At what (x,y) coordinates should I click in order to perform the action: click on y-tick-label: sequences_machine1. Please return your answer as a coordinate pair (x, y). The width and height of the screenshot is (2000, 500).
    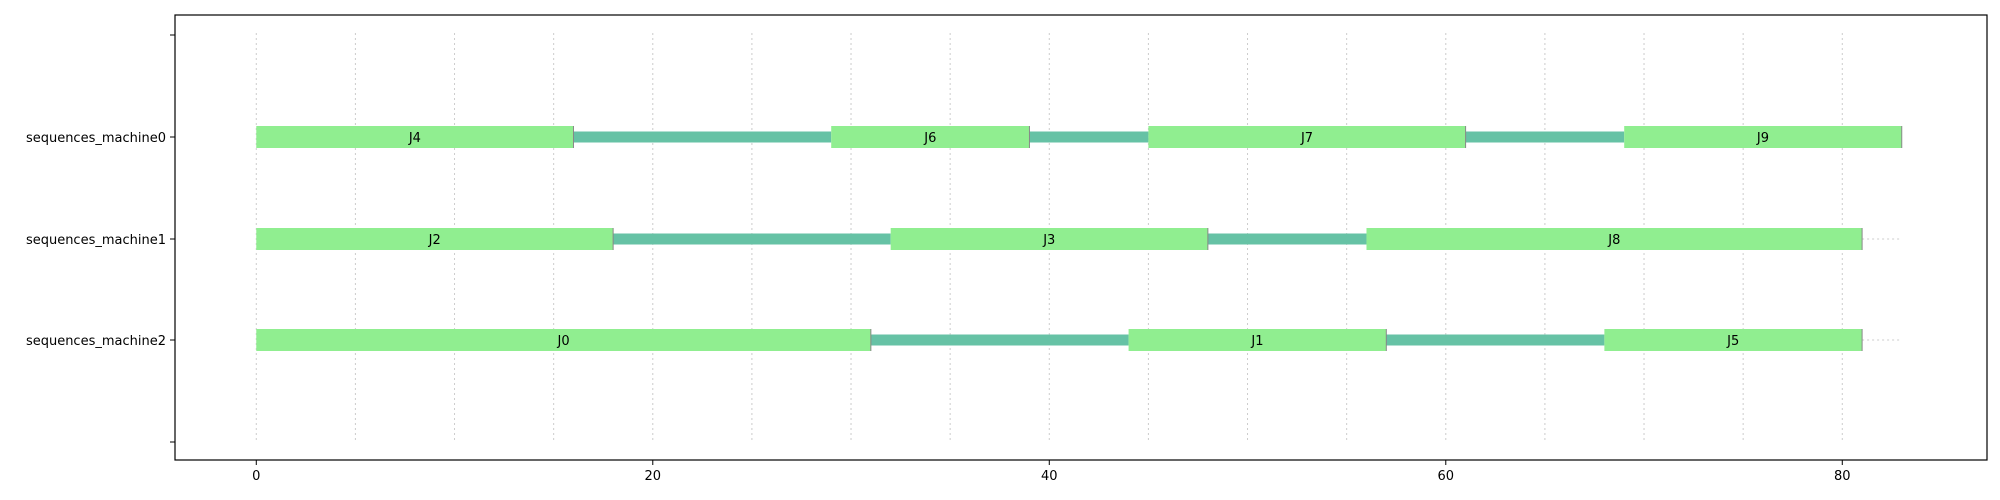
    Looking at the image, I should click on (96, 240).